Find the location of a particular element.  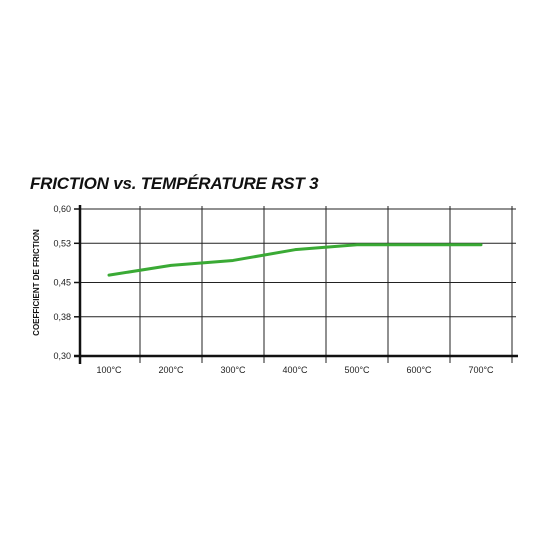

series-layer is located at coordinates (295, 260).